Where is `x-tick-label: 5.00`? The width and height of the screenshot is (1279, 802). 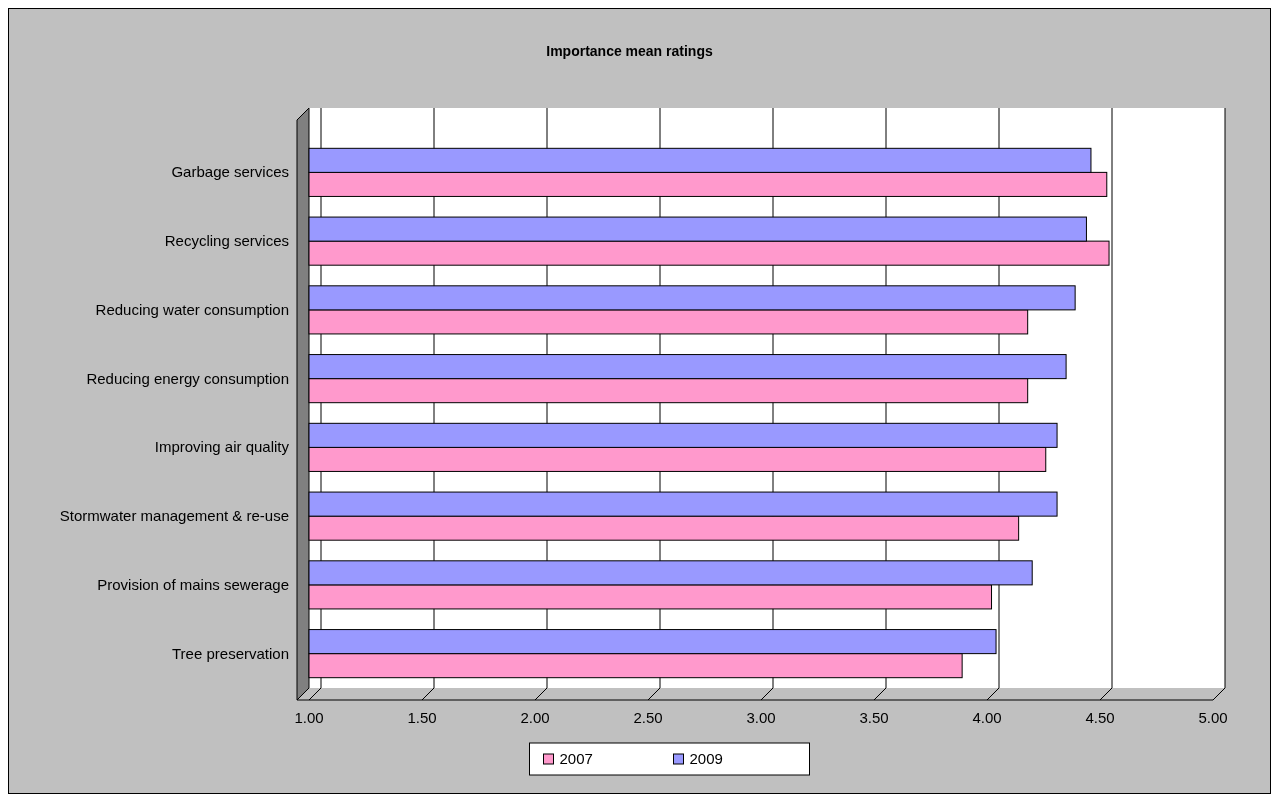 x-tick-label: 5.00 is located at coordinates (1213, 717).